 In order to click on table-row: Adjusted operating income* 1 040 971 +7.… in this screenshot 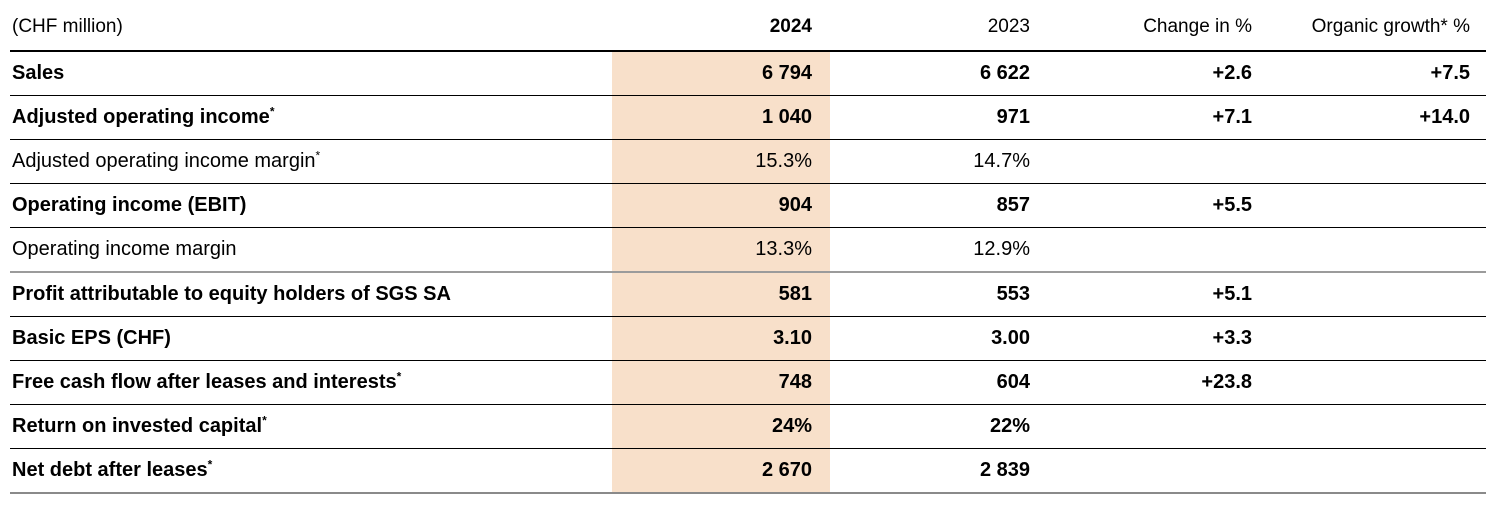, I will do `click(748, 117)`.